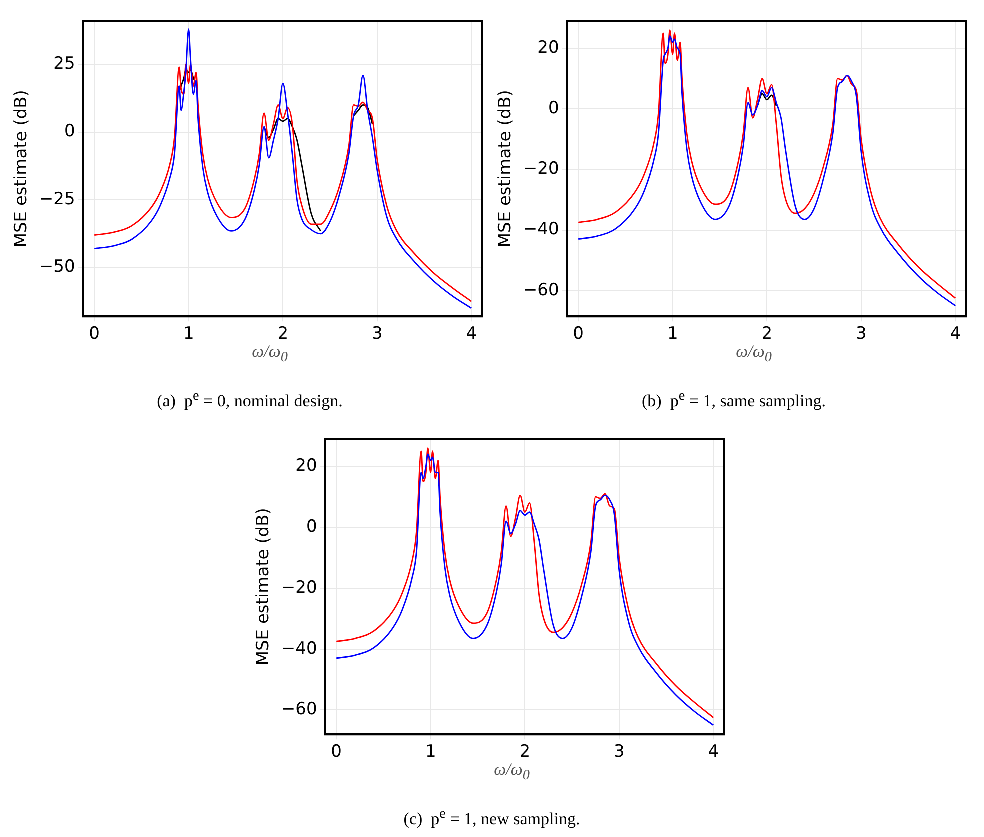 This screenshot has width=984, height=837. I want to click on y-tick-label: −50, so click(57, 267).